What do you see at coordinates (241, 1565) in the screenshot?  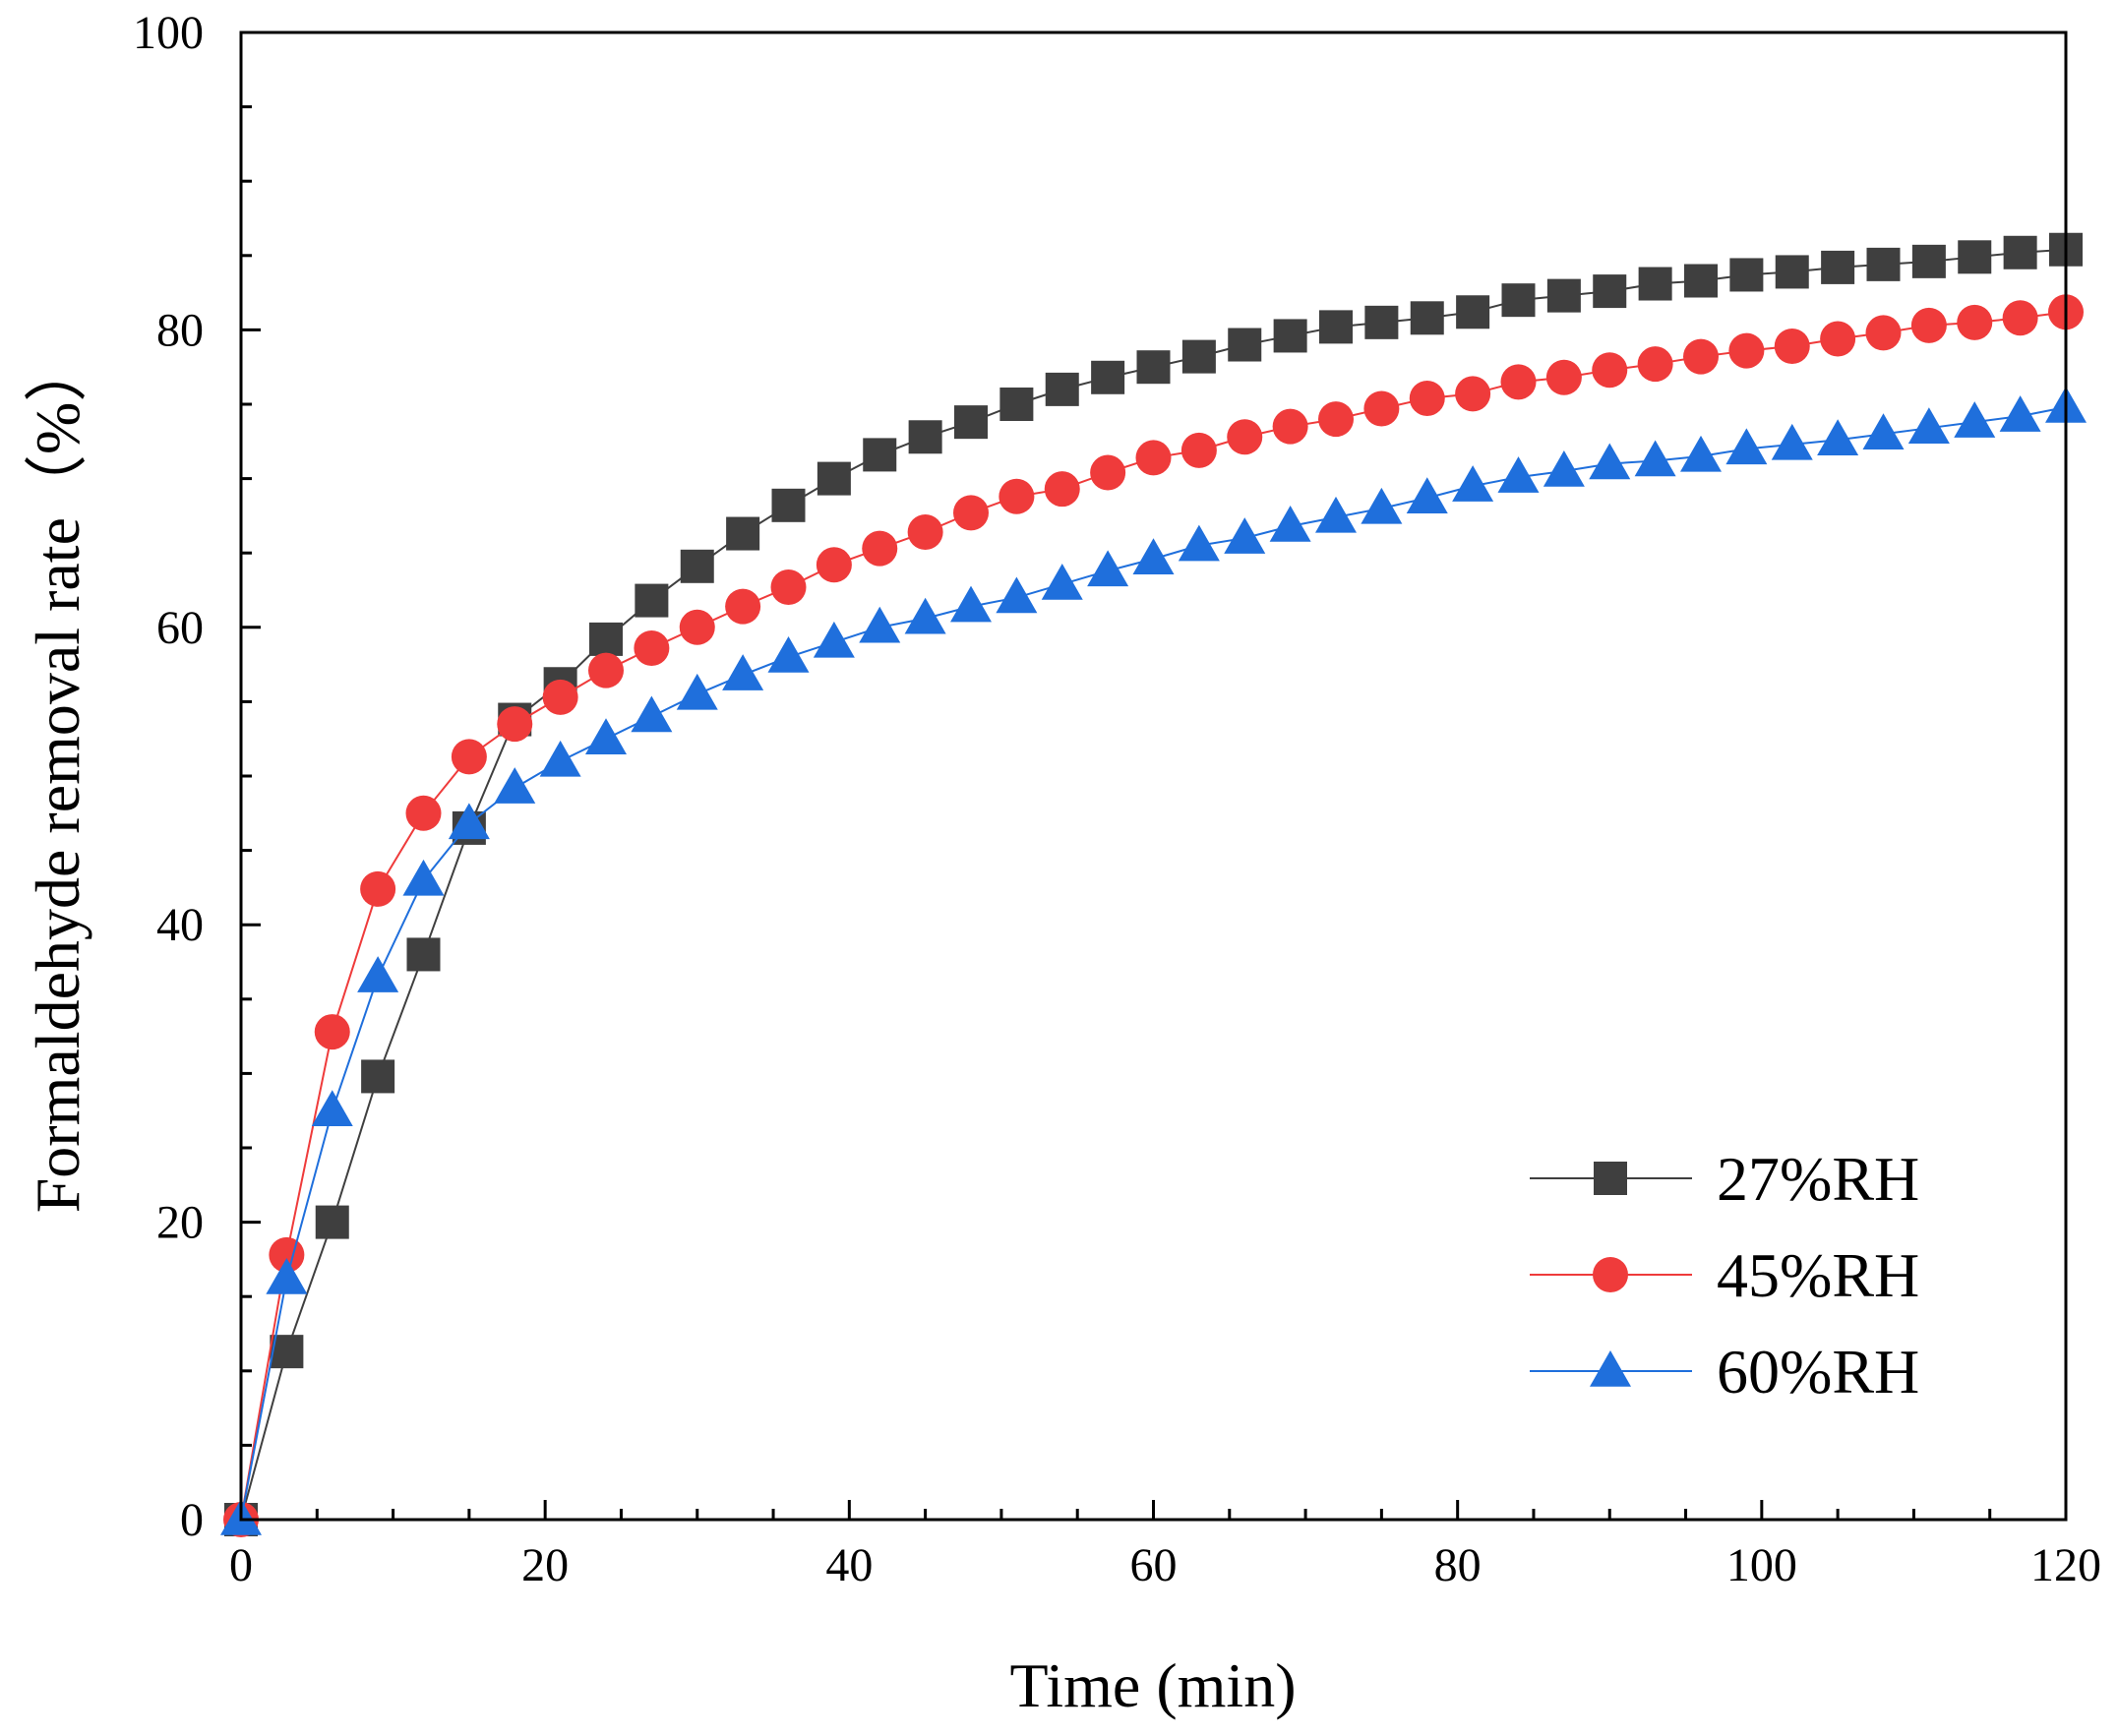 I see `x-tick-label: 0` at bounding box center [241, 1565].